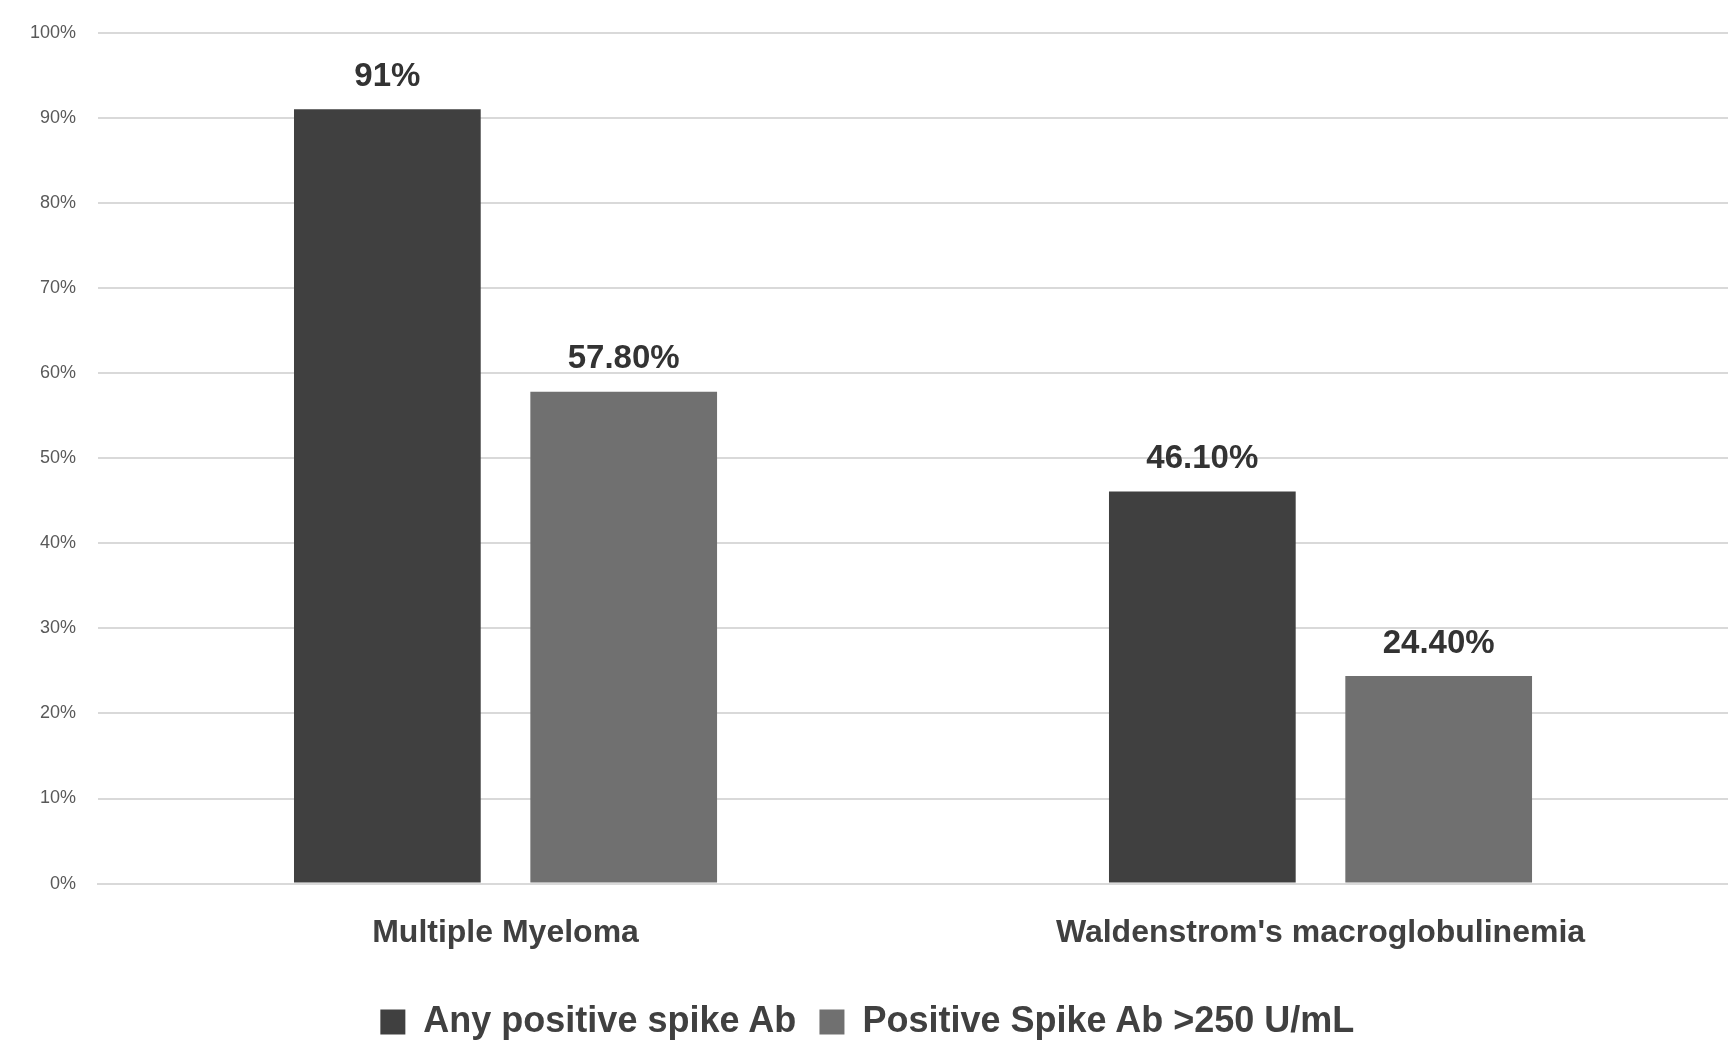 This screenshot has height=1052, width=1728. What do you see at coordinates (58, 797) in the screenshot?
I see `y-tick-label: 10%` at bounding box center [58, 797].